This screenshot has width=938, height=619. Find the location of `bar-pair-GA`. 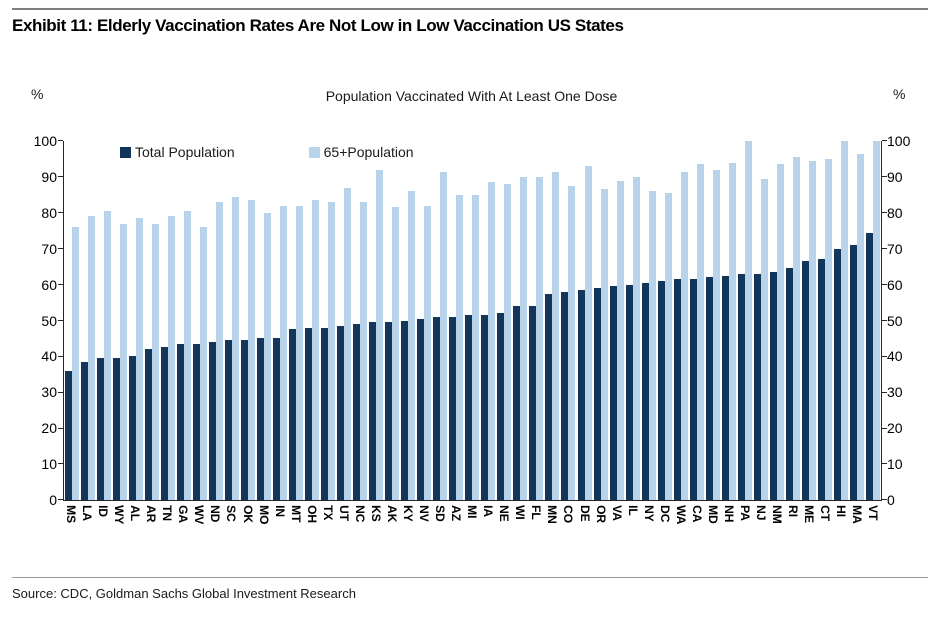

bar-pair-GA is located at coordinates (184, 320).